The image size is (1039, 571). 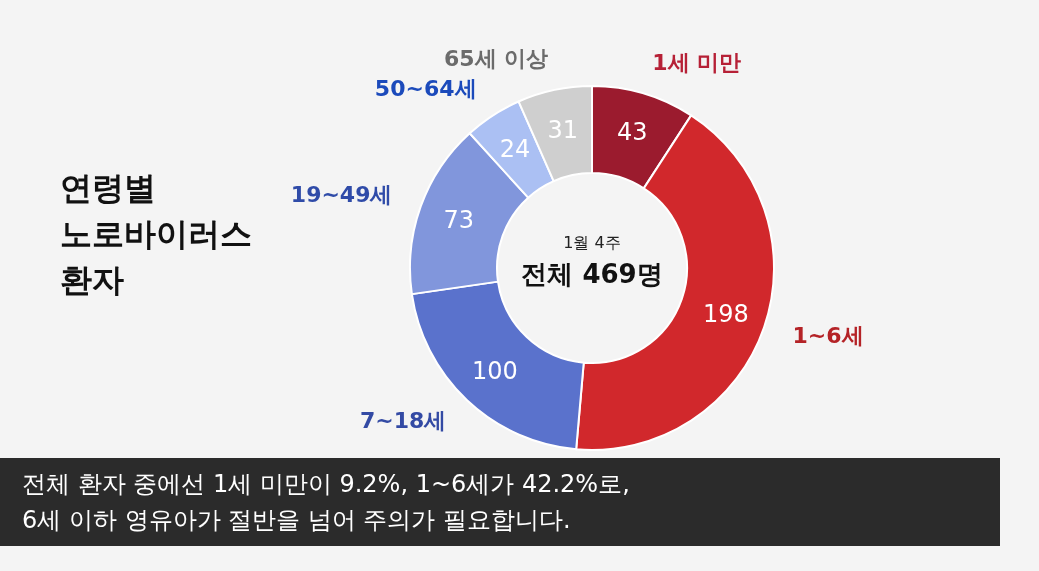 What do you see at coordinates (515, 149) in the screenshot?
I see `data-label: 24` at bounding box center [515, 149].